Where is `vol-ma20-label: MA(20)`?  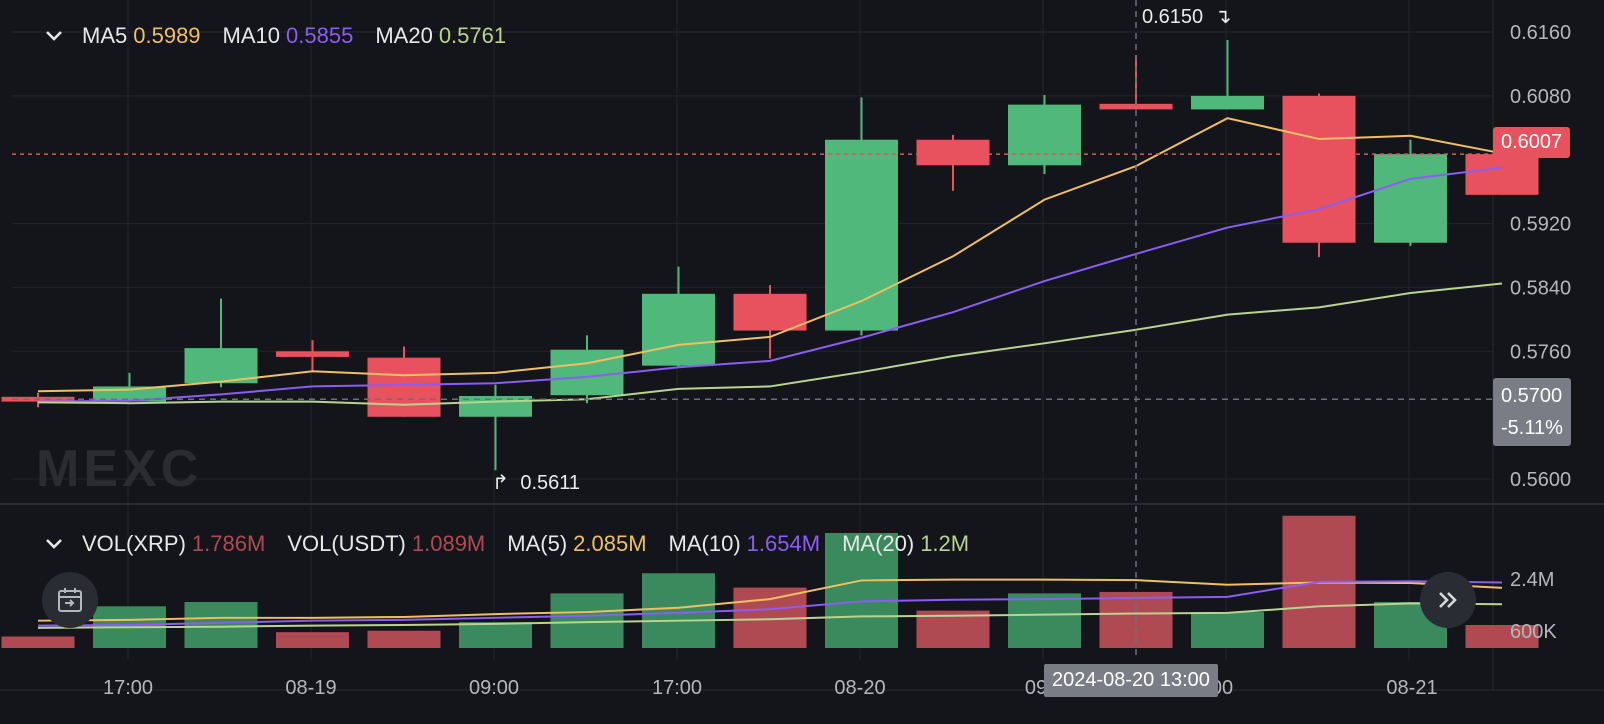
vol-ma20-label: MA(20) is located at coordinates (878, 543).